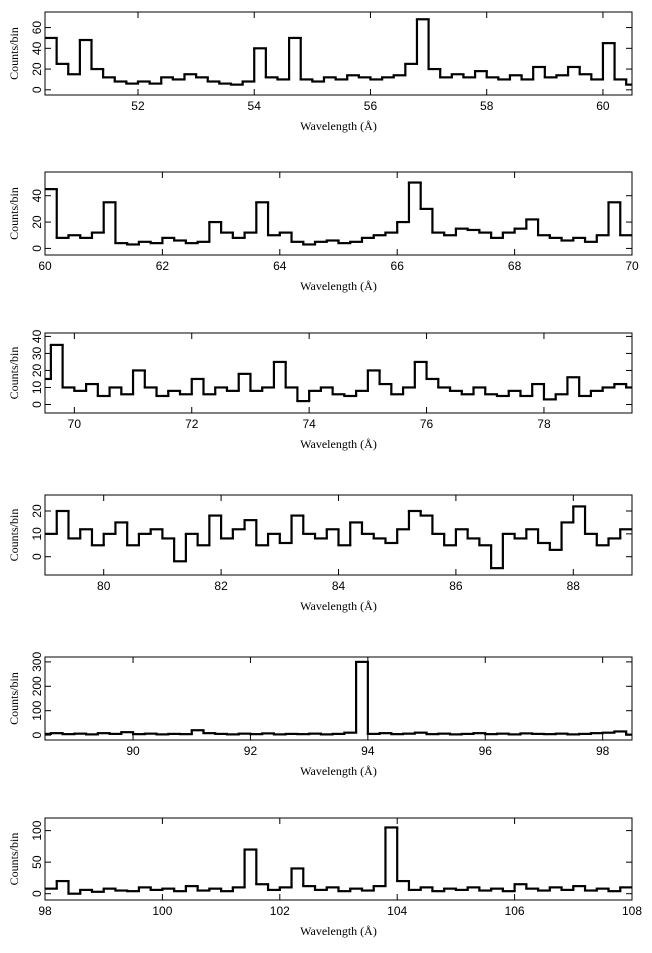  Describe the element at coordinates (104, 586) in the screenshot. I see `x-tick-label: 80` at that location.